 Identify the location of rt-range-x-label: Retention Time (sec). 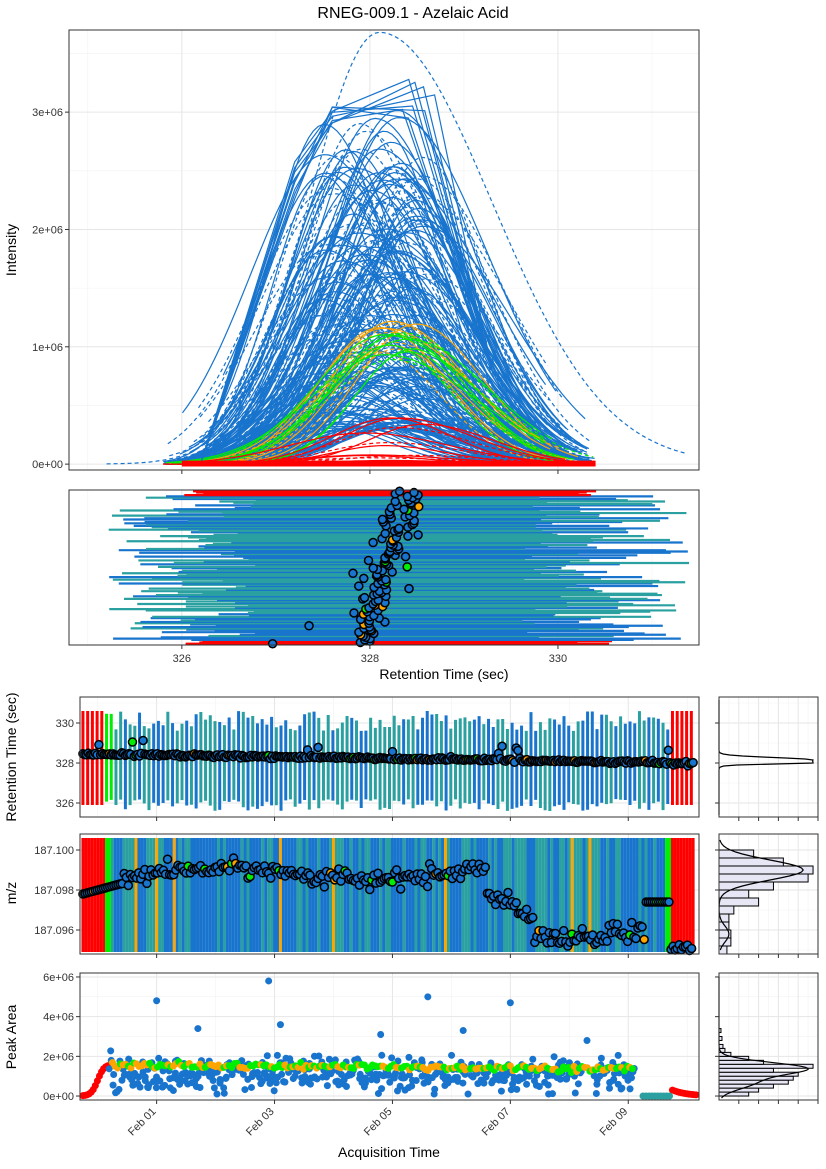
(443, 674).